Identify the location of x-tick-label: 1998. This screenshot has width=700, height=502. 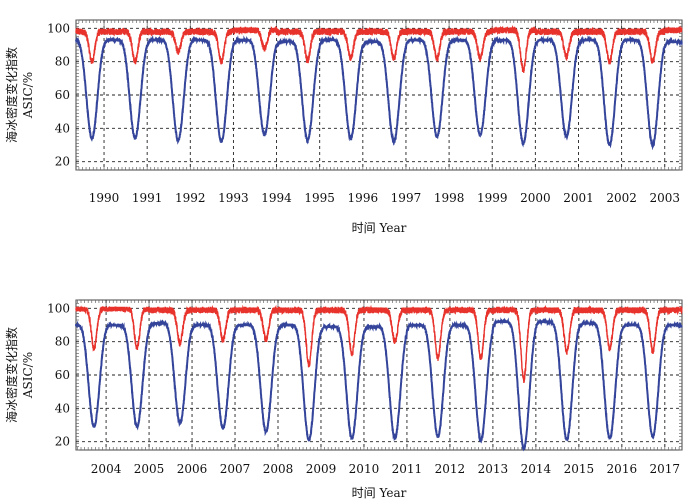
(449, 198).